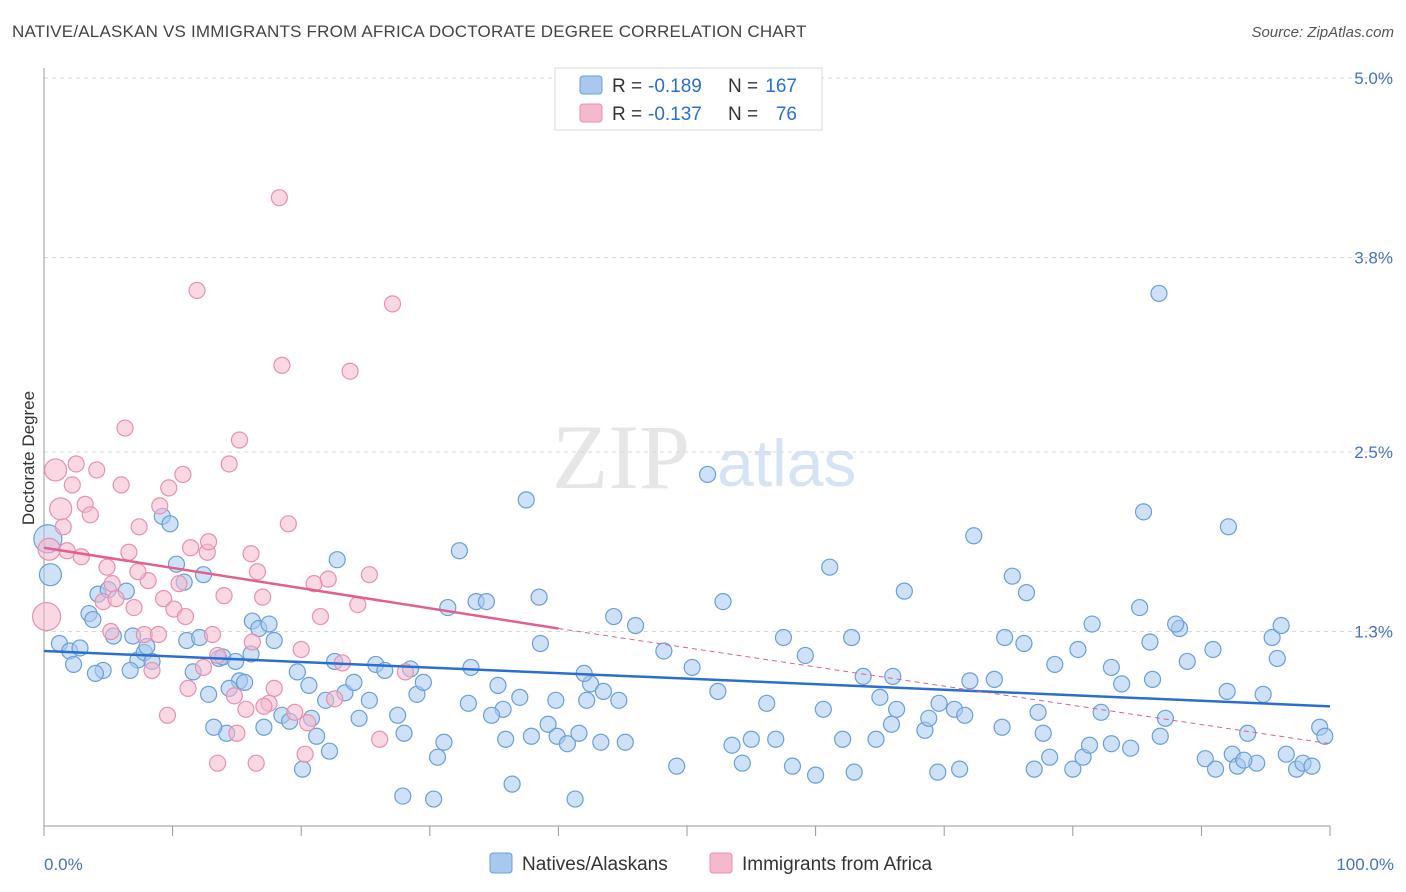 Image resolution: width=1406 pixels, height=892 pixels. I want to click on y-axis-label: Doctorate Degree, so click(28, 458).